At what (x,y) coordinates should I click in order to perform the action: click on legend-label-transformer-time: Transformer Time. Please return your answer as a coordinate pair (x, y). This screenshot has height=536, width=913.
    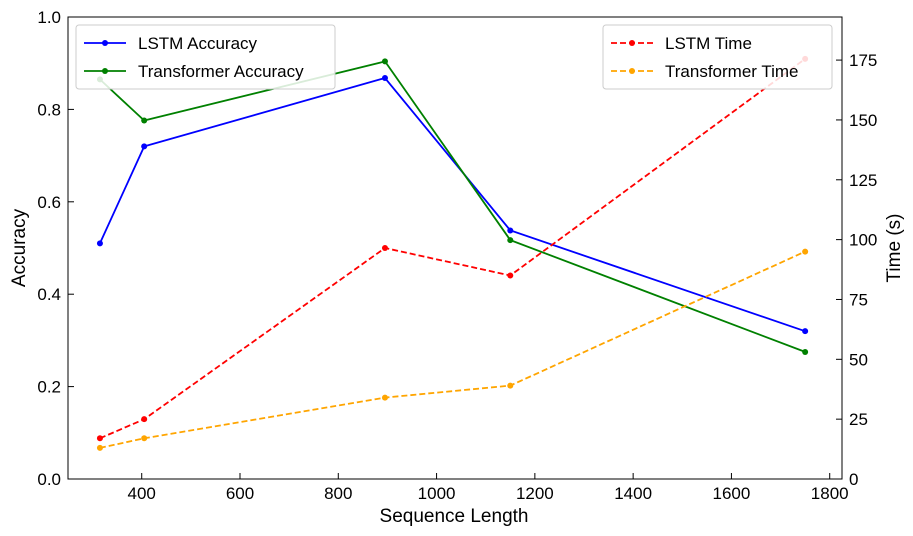
    Looking at the image, I should click on (732, 71).